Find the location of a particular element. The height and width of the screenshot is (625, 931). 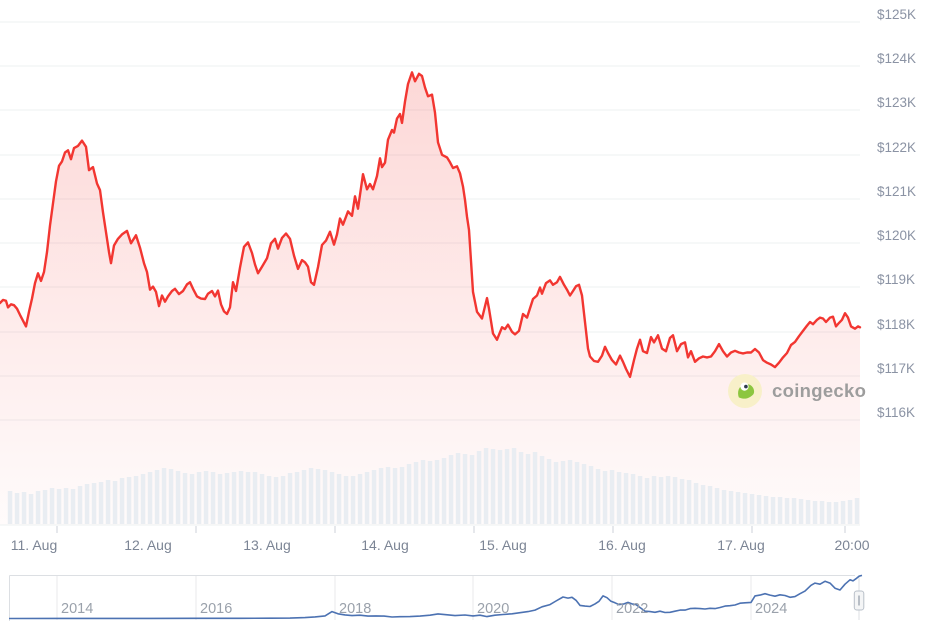

y-axis-label: $120K is located at coordinates (897, 235).